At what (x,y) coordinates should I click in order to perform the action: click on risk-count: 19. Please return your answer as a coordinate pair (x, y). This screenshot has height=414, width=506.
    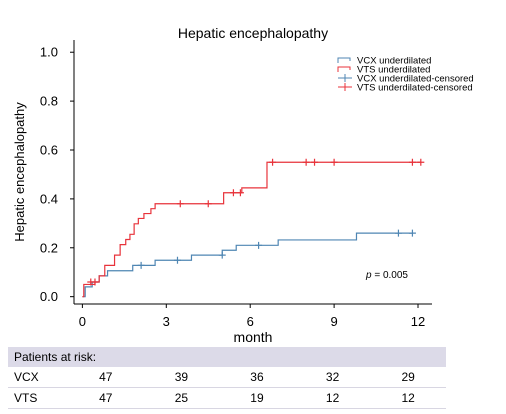
    Looking at the image, I should click on (257, 398).